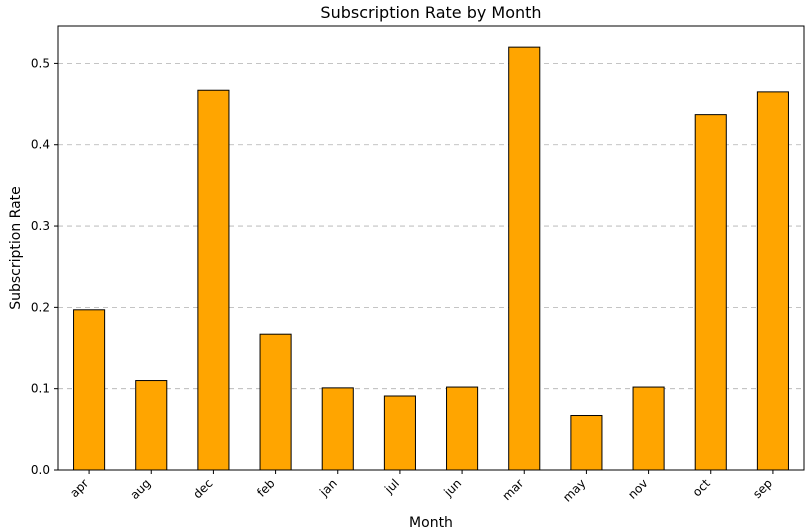 This screenshot has height=531, width=811. I want to click on x-tick-label: jul, so click(391, 486).